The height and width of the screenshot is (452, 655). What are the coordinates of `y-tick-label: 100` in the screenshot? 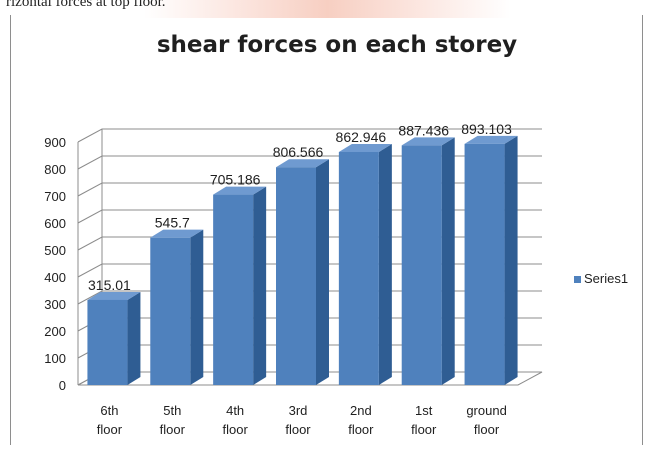 It's located at (55, 358).